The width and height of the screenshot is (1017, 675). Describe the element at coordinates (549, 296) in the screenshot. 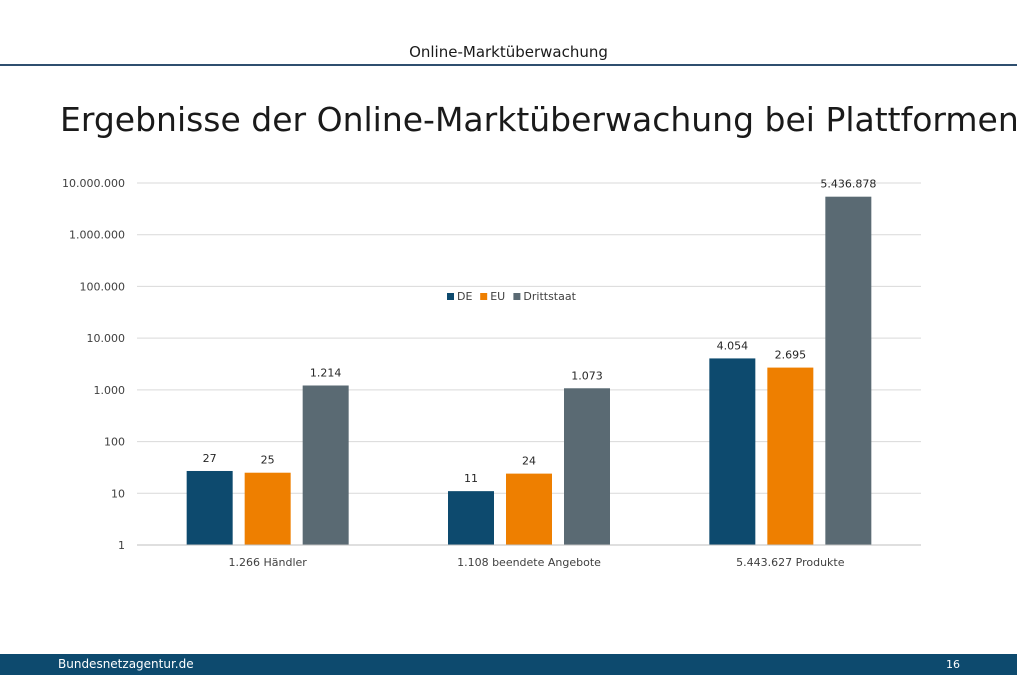

I see `legend-label-drittstaat: Drittstaat` at that location.